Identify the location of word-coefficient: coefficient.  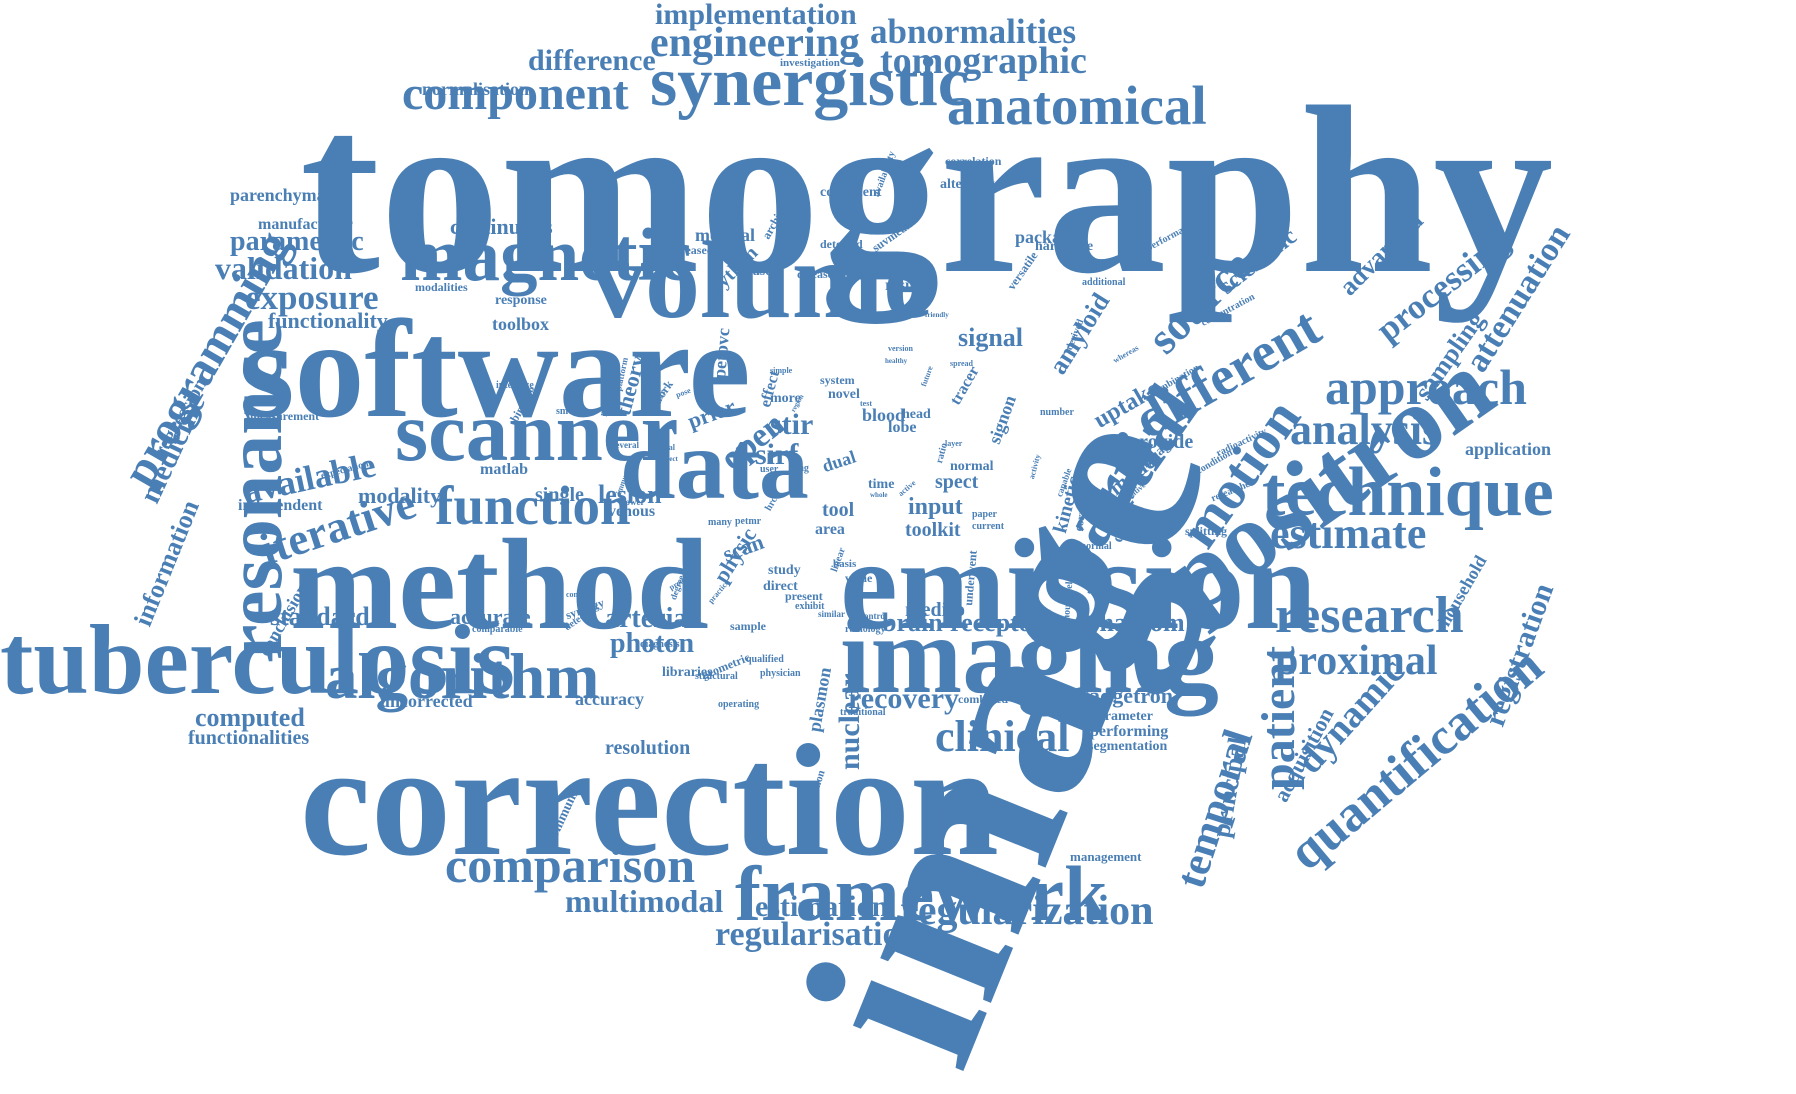
(851, 192).